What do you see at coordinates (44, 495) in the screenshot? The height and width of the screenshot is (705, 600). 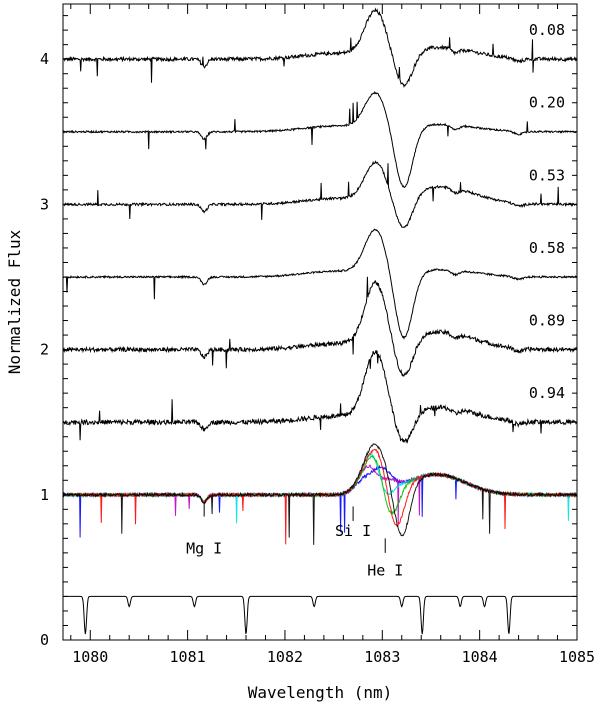 I see `y-tick-label: 1` at bounding box center [44, 495].